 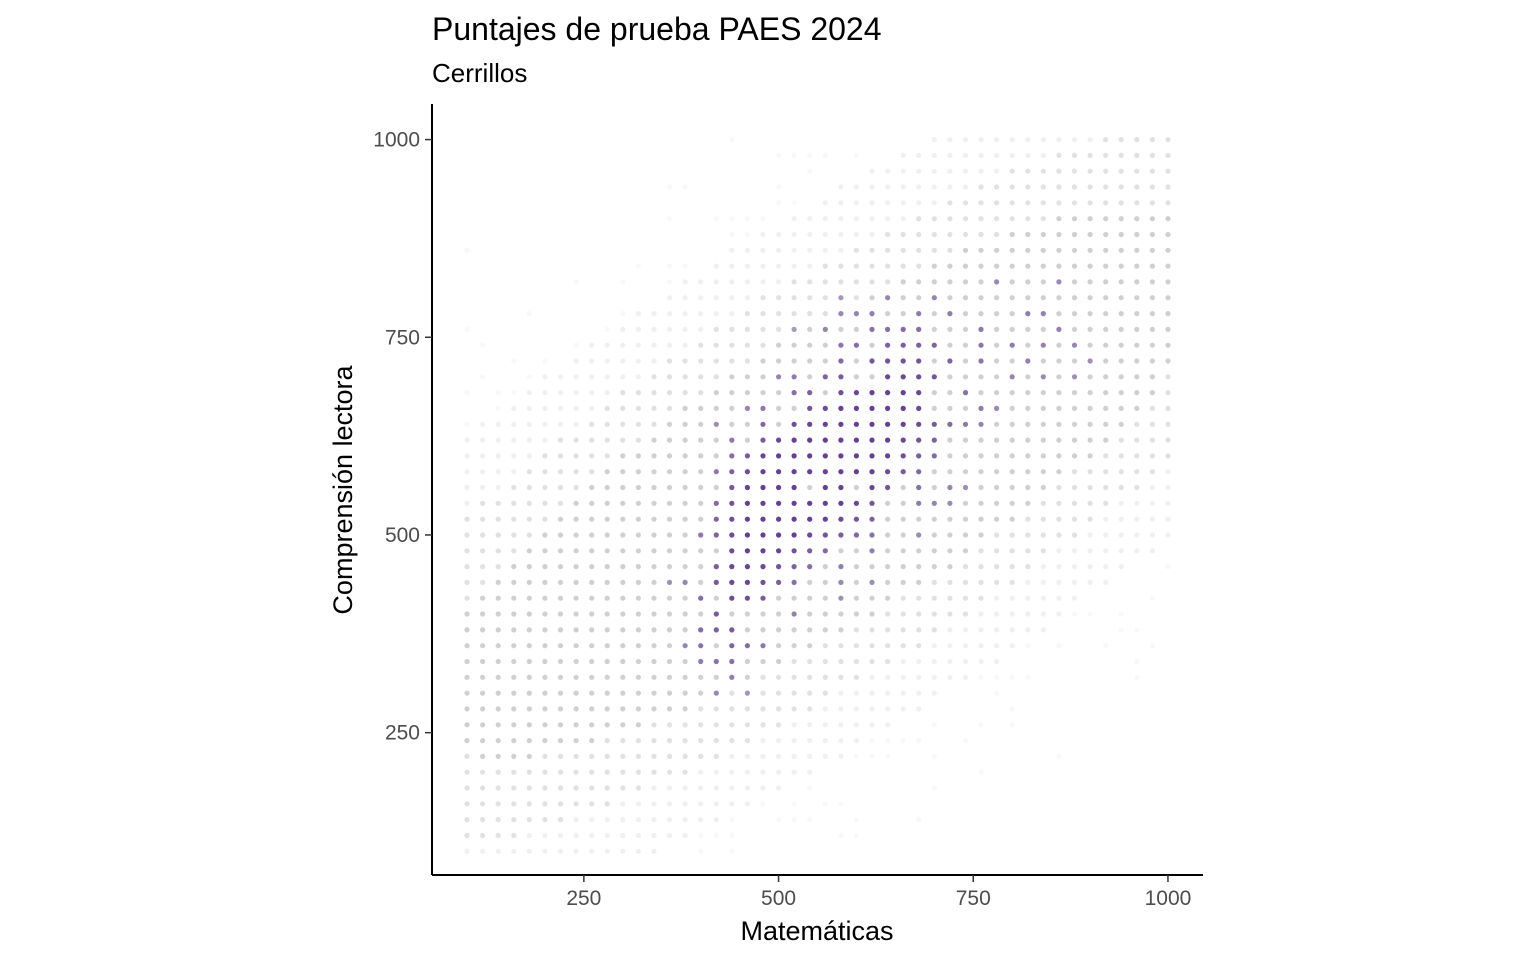 What do you see at coordinates (973, 898) in the screenshot?
I see `x-tick-label: 750` at bounding box center [973, 898].